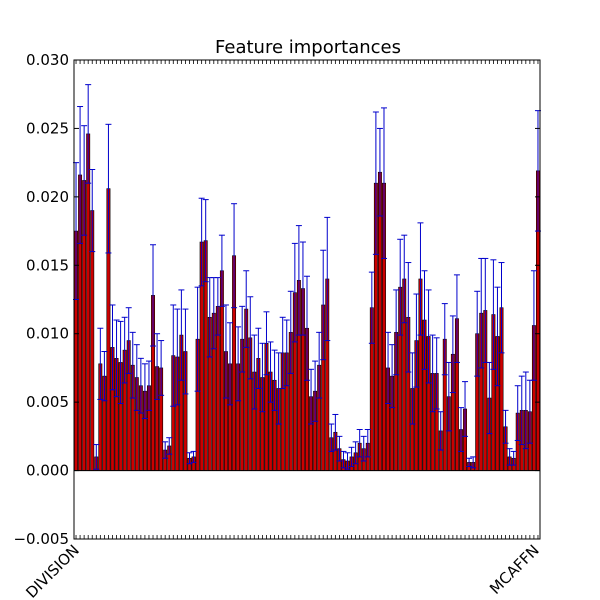 The width and height of the screenshot is (600, 600). Describe the element at coordinates (41, 539) in the screenshot. I see `y-tick-label: −0.005` at that location.